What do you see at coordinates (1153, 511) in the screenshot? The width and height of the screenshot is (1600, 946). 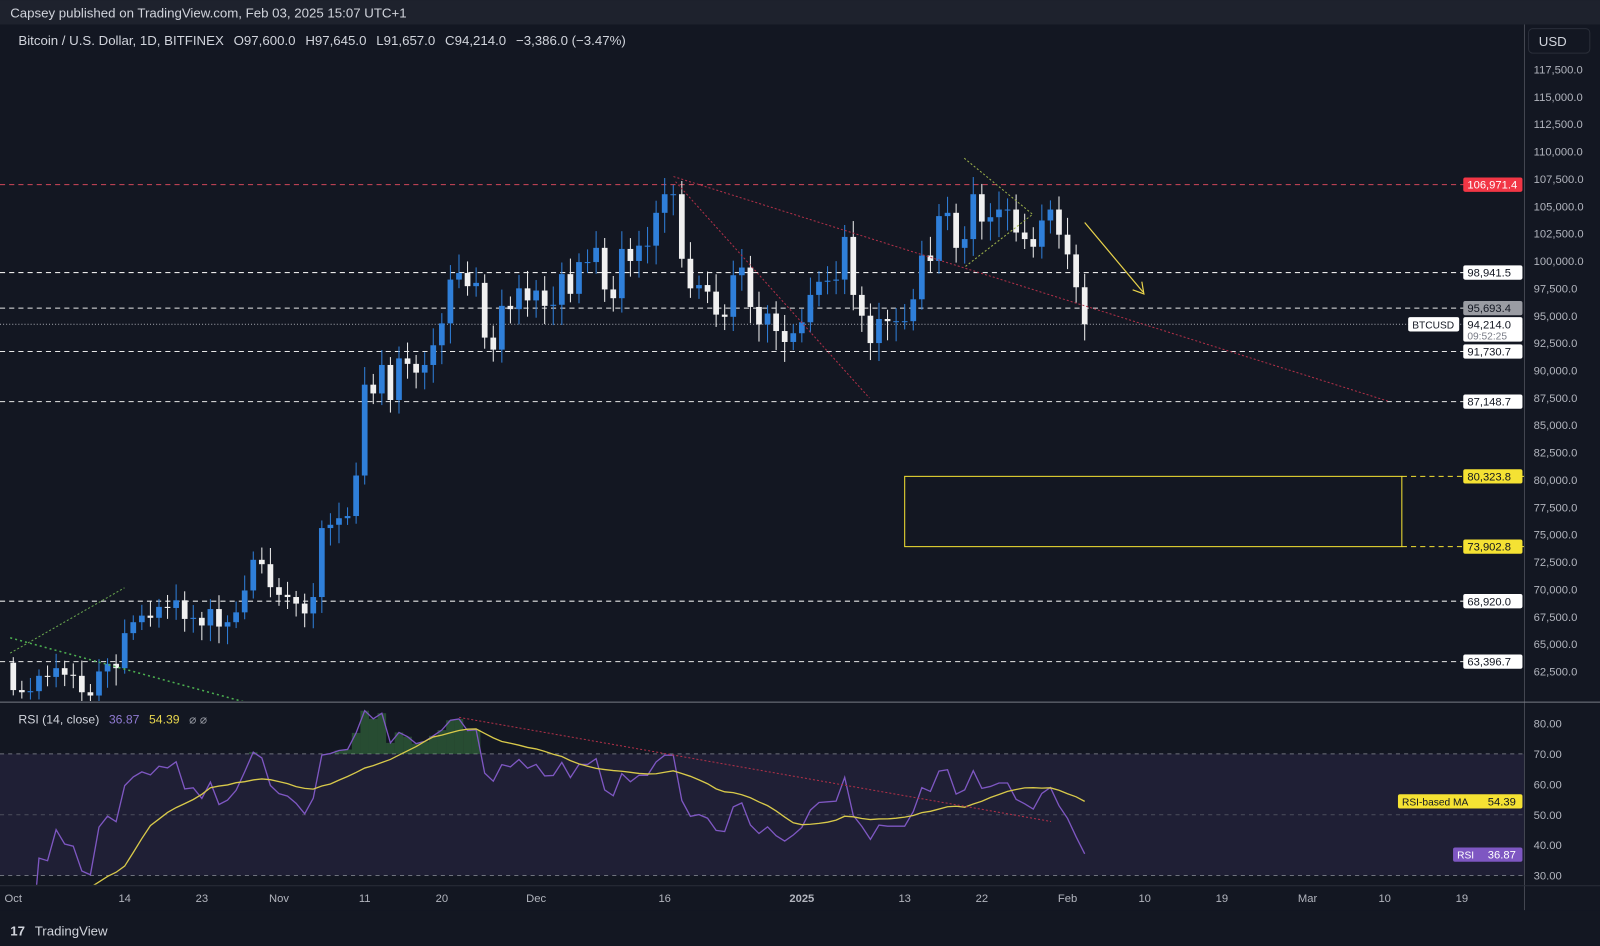 I see `supply-zone-box` at bounding box center [1153, 511].